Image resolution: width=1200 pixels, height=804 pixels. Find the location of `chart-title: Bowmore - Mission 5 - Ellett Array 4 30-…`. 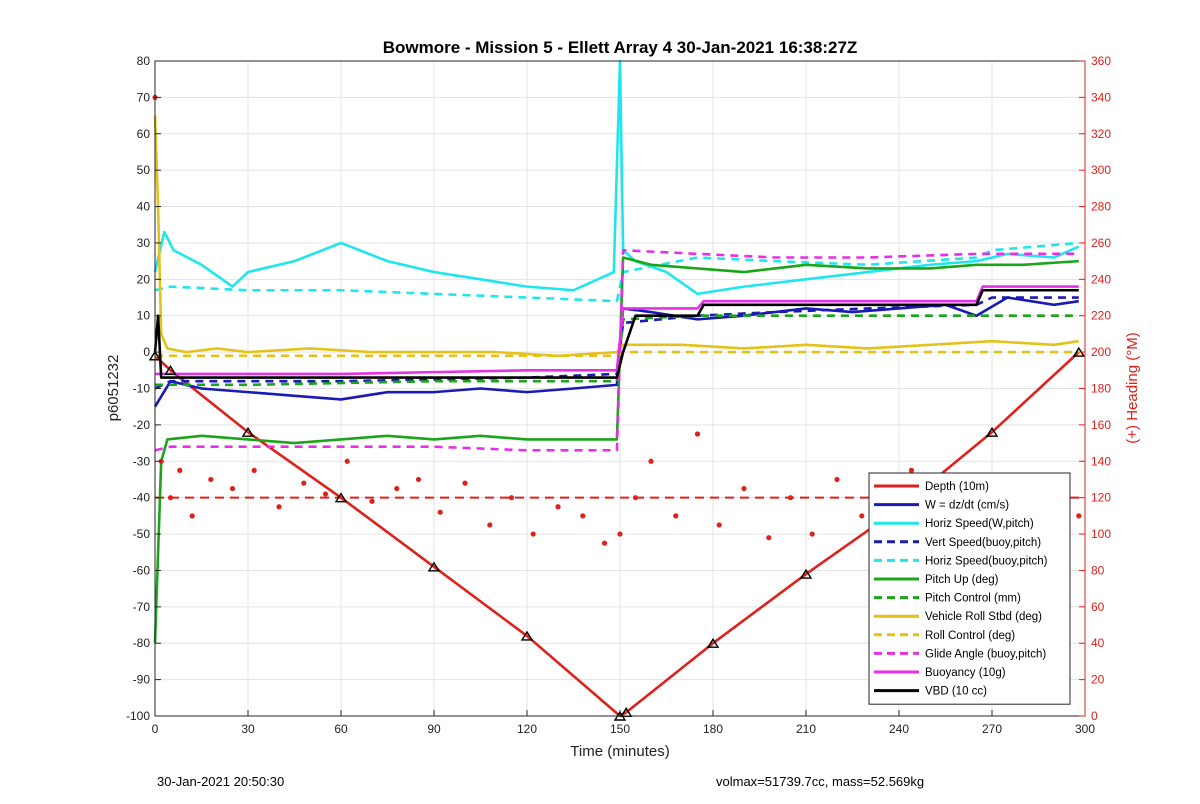

chart-title: Bowmore - Mission 5 - Ellett Array 4 30-… is located at coordinates (620, 47).